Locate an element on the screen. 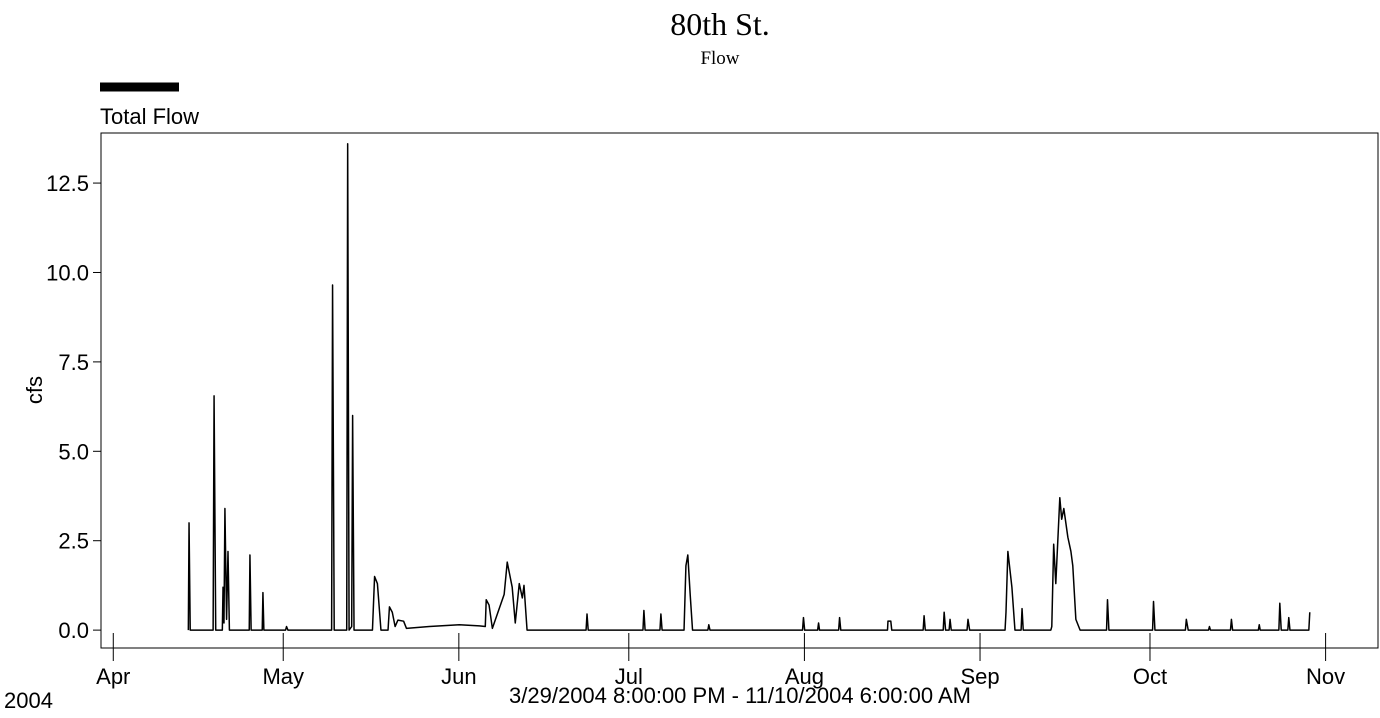  y-tick-label: 7.5 is located at coordinates (73, 362).